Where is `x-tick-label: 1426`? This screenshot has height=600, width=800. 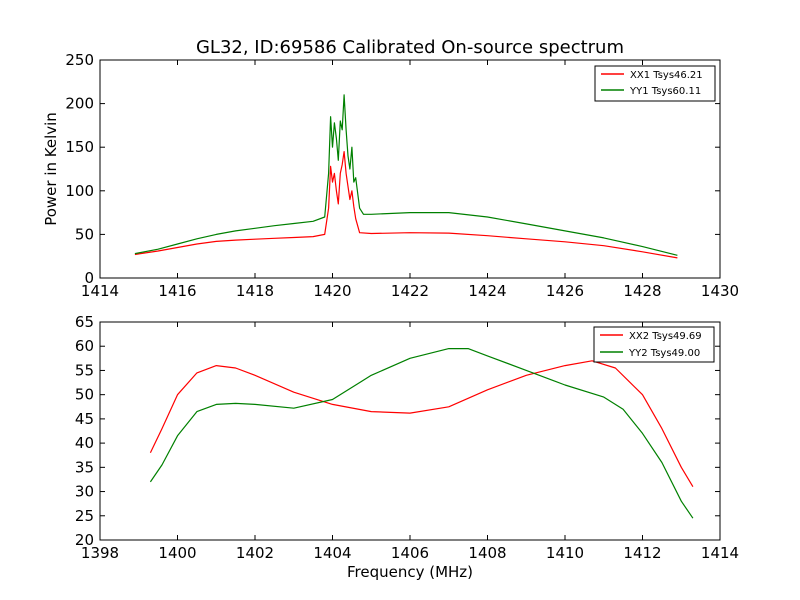
x-tick-label: 1426 is located at coordinates (565, 291).